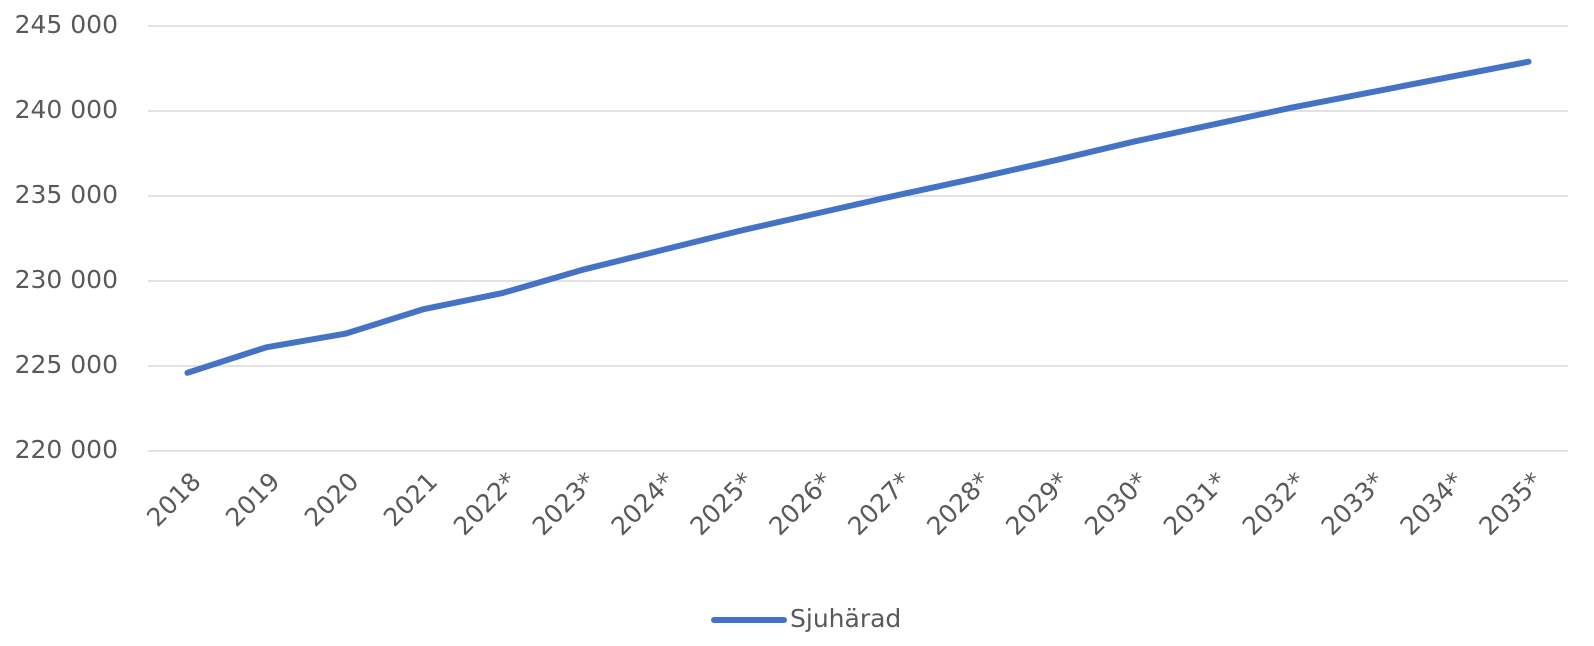 The width and height of the screenshot is (1594, 646). Describe the element at coordinates (958, 504) in the screenshot. I see `x-tick-label: 2028*` at that location.